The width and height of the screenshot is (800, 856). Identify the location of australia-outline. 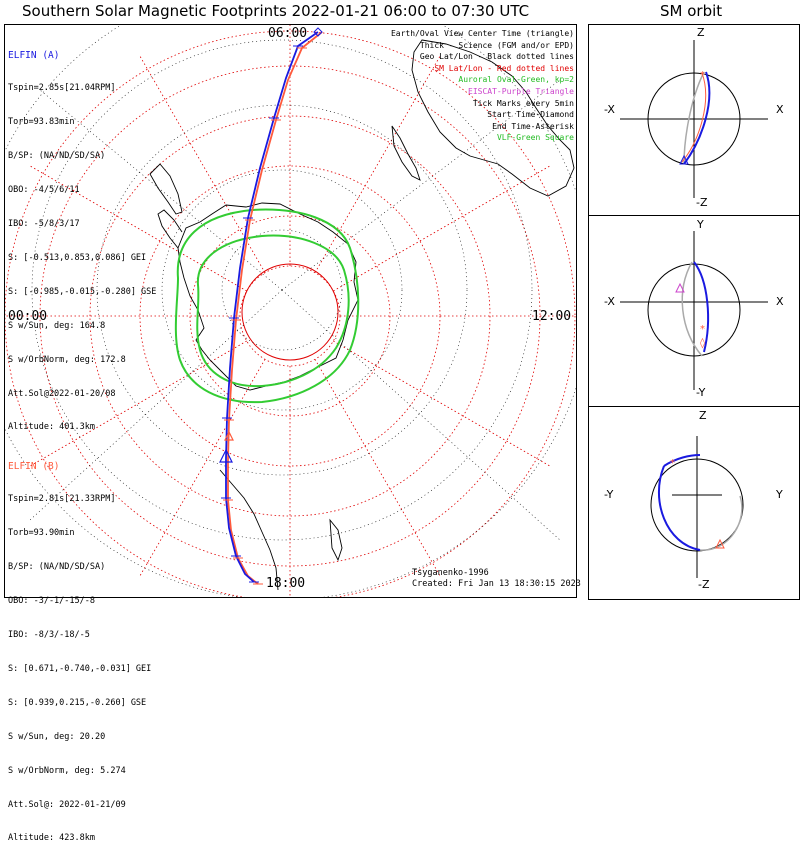
(493, 118).